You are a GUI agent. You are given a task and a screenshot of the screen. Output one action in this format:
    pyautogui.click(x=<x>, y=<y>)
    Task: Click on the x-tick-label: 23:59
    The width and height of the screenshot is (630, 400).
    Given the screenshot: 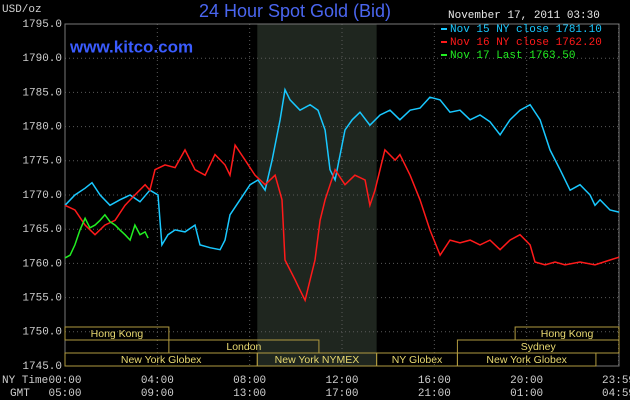 What is the action you would take?
    pyautogui.click(x=616, y=381)
    